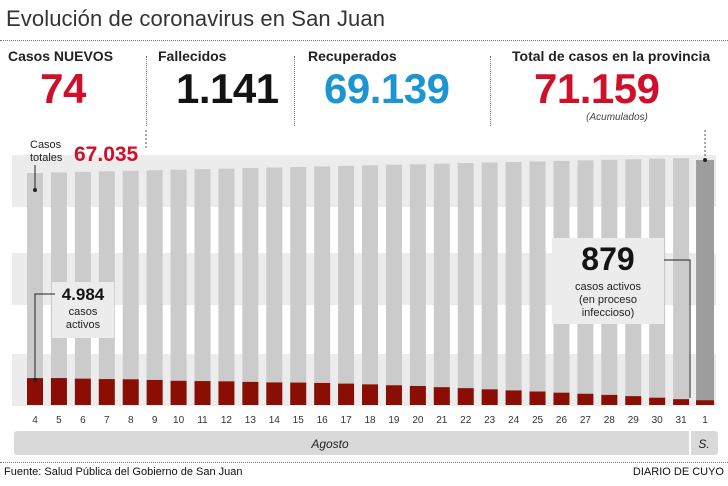  What do you see at coordinates (442, 420) in the screenshot?
I see `x-tick-label: 21` at bounding box center [442, 420].